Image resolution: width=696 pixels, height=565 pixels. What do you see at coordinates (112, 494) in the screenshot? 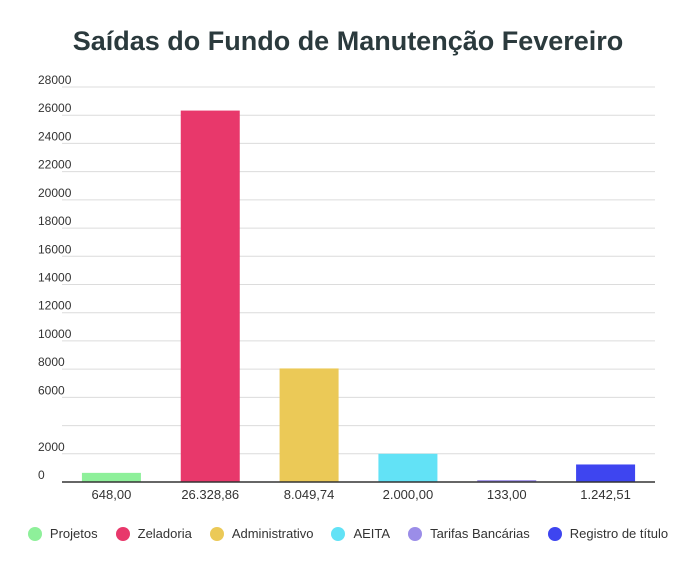
I see `x-tick-label: 648,00` at bounding box center [112, 494].